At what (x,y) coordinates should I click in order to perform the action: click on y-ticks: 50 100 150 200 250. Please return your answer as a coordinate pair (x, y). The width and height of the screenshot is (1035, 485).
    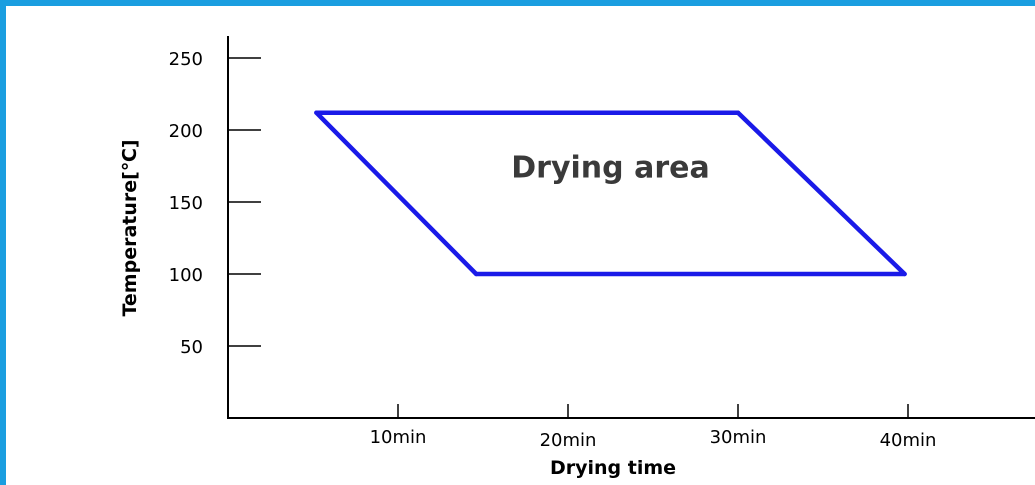
    Looking at the image, I should click on (215, 203).